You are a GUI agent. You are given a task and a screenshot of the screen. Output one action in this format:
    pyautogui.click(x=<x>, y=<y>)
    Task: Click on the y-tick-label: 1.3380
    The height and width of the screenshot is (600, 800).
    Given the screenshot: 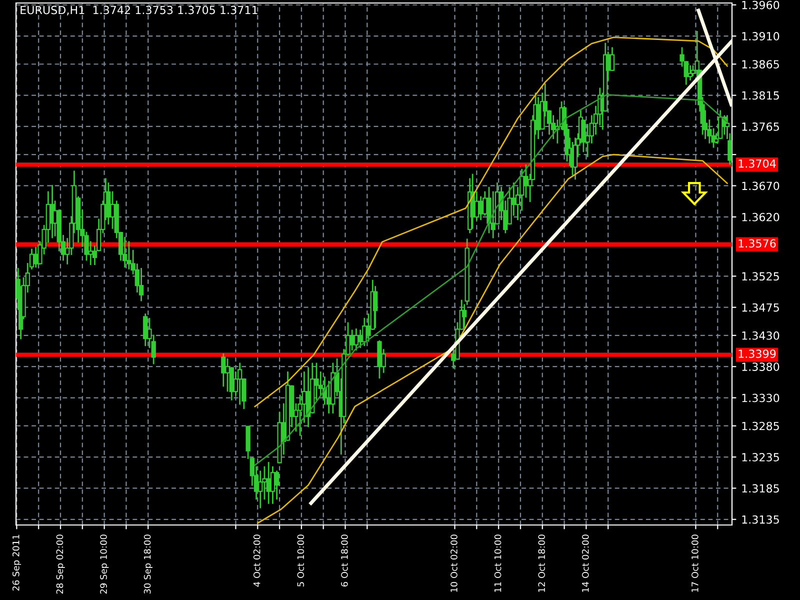 What is the action you would take?
    pyautogui.click(x=761, y=366)
    